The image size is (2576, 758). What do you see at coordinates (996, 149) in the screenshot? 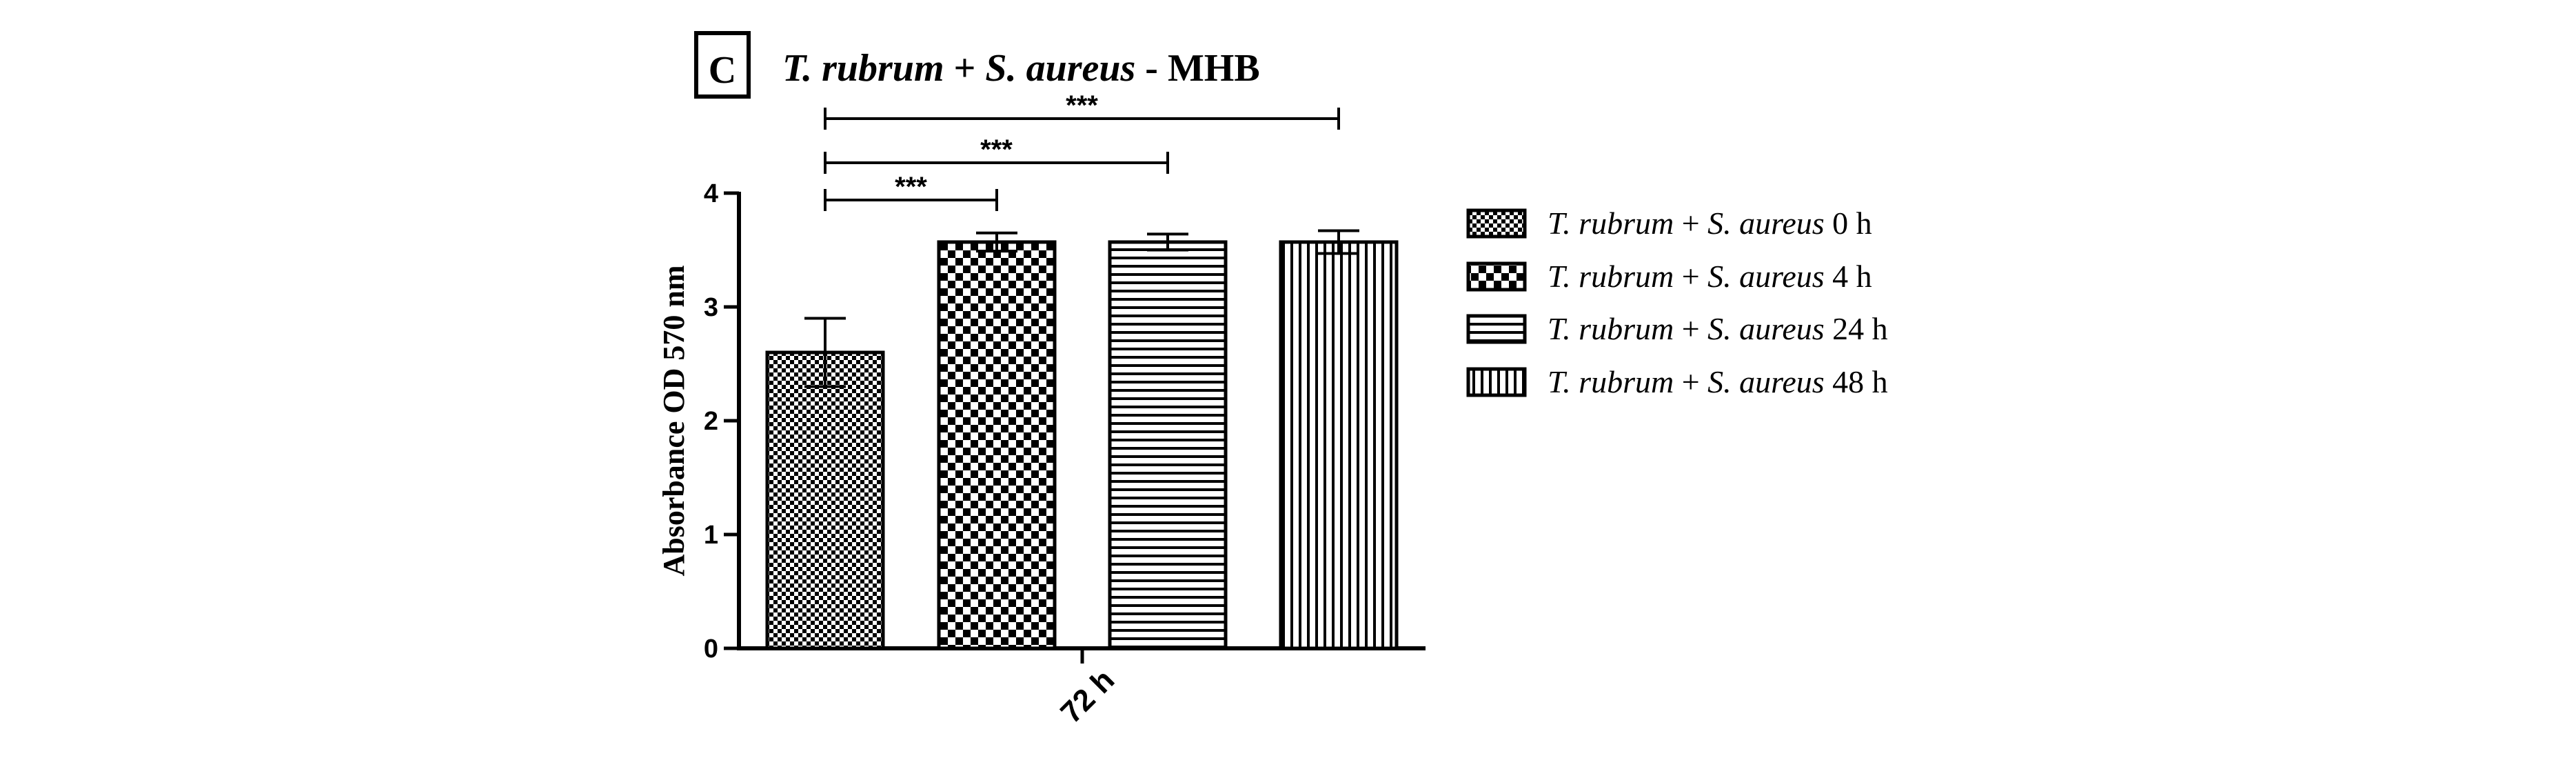
I see `sig-label-1: ***` at bounding box center [996, 149].